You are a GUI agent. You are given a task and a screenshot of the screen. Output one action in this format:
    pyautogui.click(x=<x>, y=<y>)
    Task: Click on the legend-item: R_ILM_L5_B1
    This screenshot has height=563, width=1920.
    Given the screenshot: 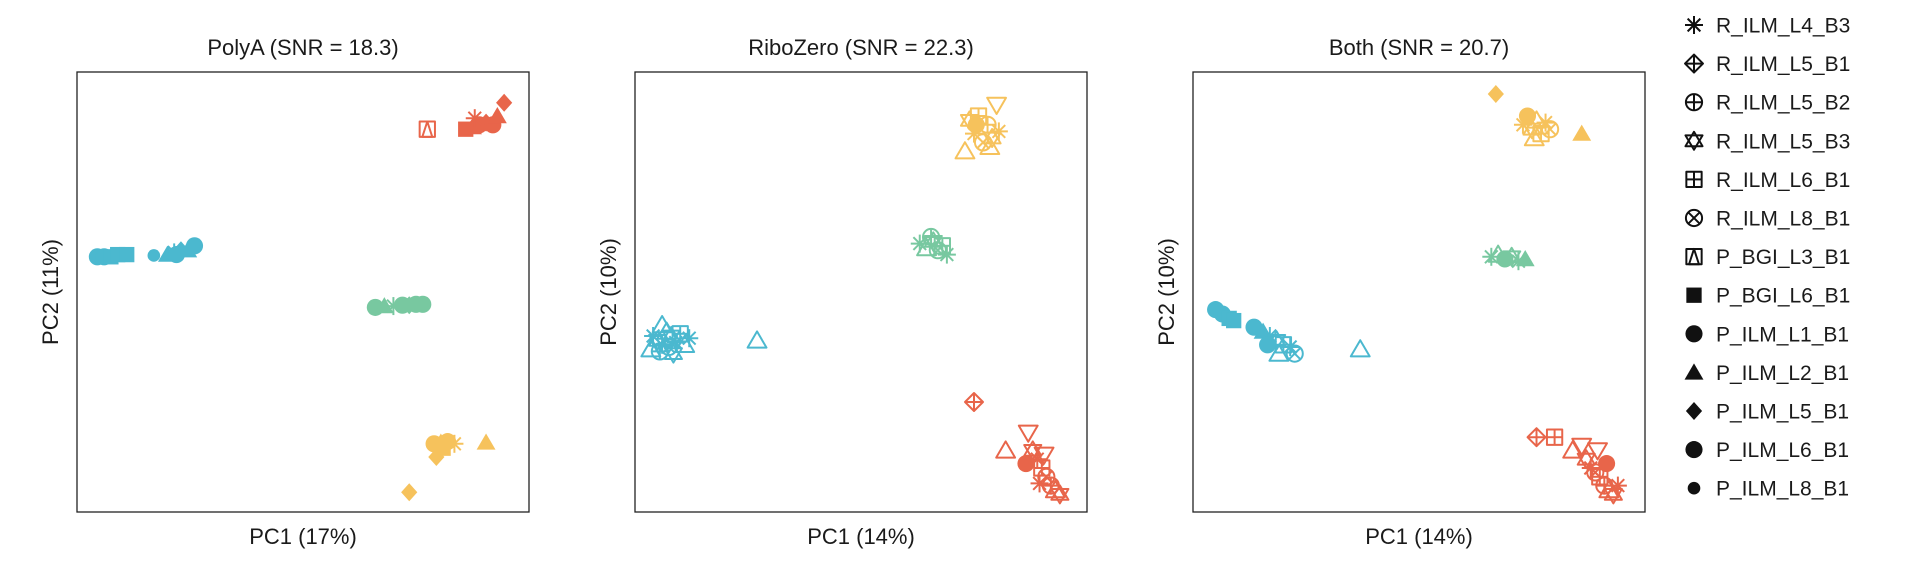 What is the action you would take?
    pyautogui.click(x=1767, y=64)
    